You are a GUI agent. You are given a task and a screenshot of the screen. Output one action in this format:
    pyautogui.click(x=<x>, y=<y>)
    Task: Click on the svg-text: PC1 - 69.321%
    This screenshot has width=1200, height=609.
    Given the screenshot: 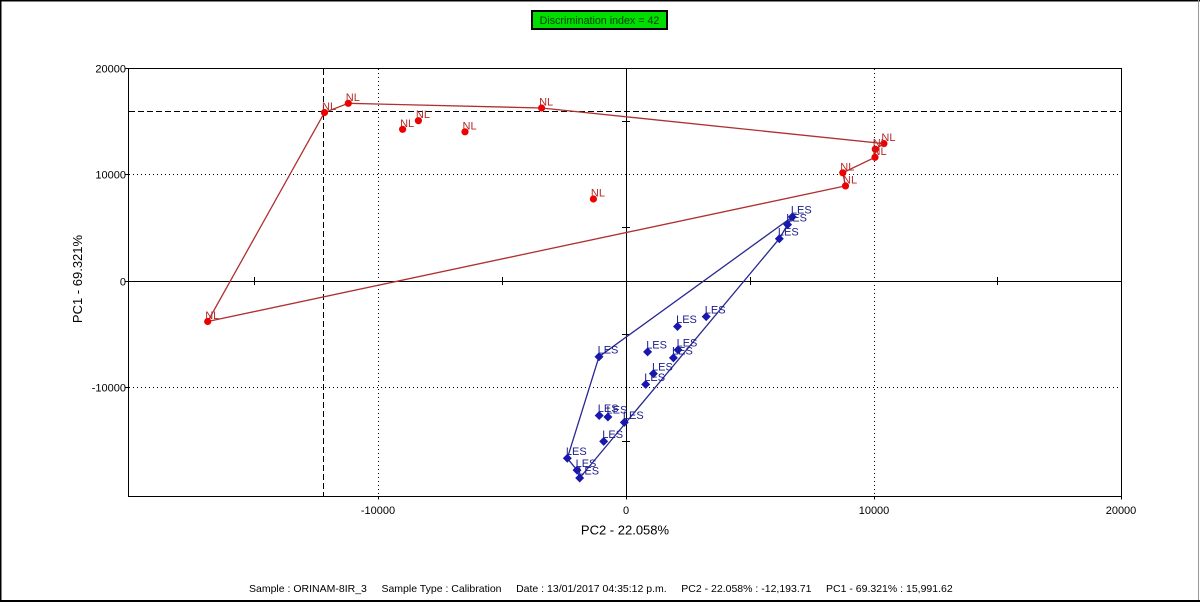 What is the action you would take?
    pyautogui.click(x=77, y=278)
    